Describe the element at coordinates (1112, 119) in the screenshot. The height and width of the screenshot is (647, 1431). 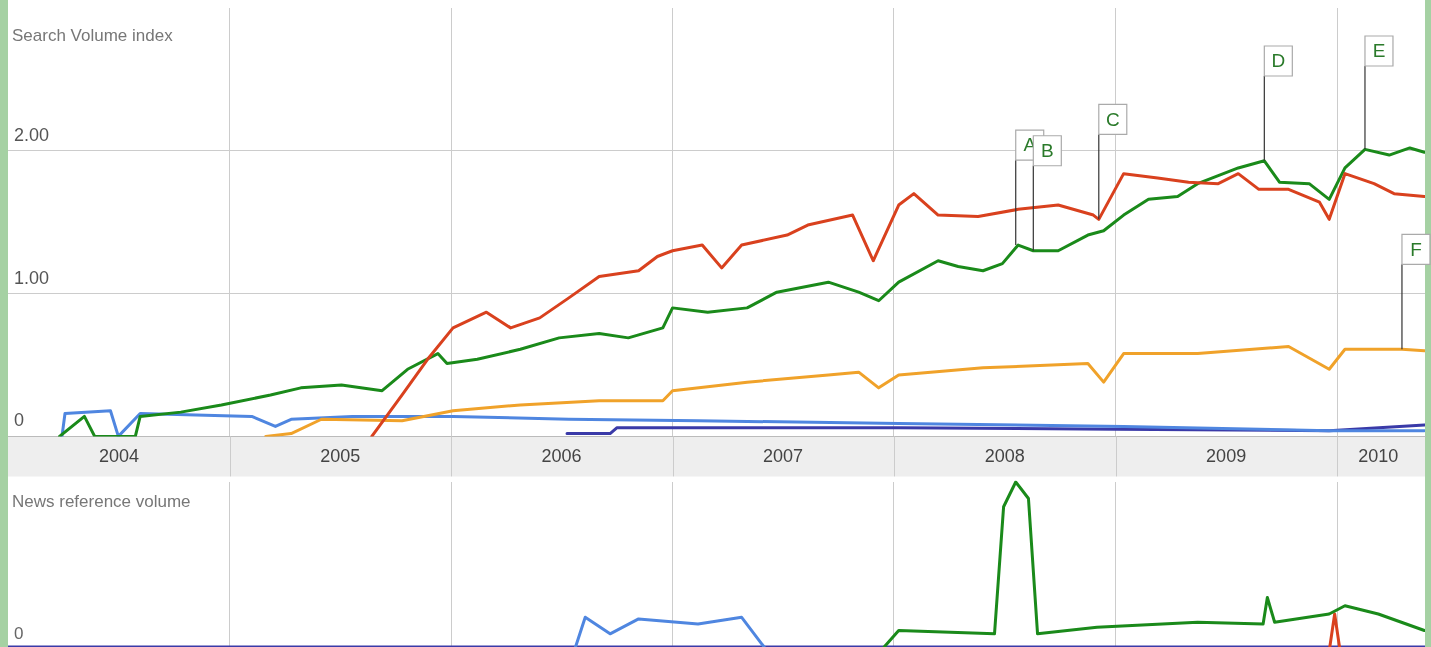
I see `annotation: C` at that location.